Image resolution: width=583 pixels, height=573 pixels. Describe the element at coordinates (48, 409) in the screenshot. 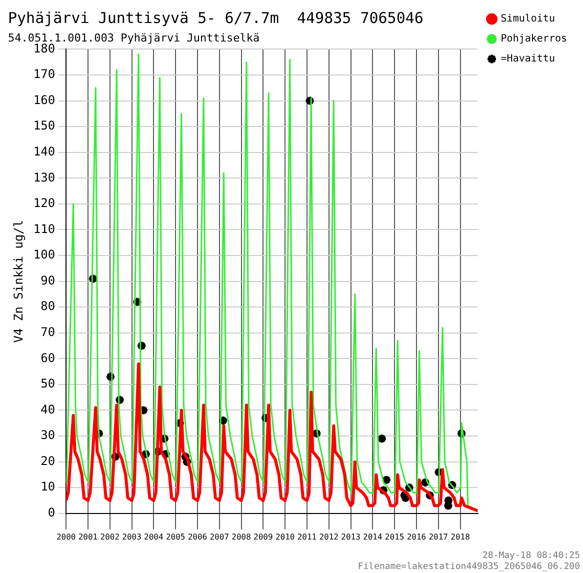

I see `y-tick-label: 40` at that location.